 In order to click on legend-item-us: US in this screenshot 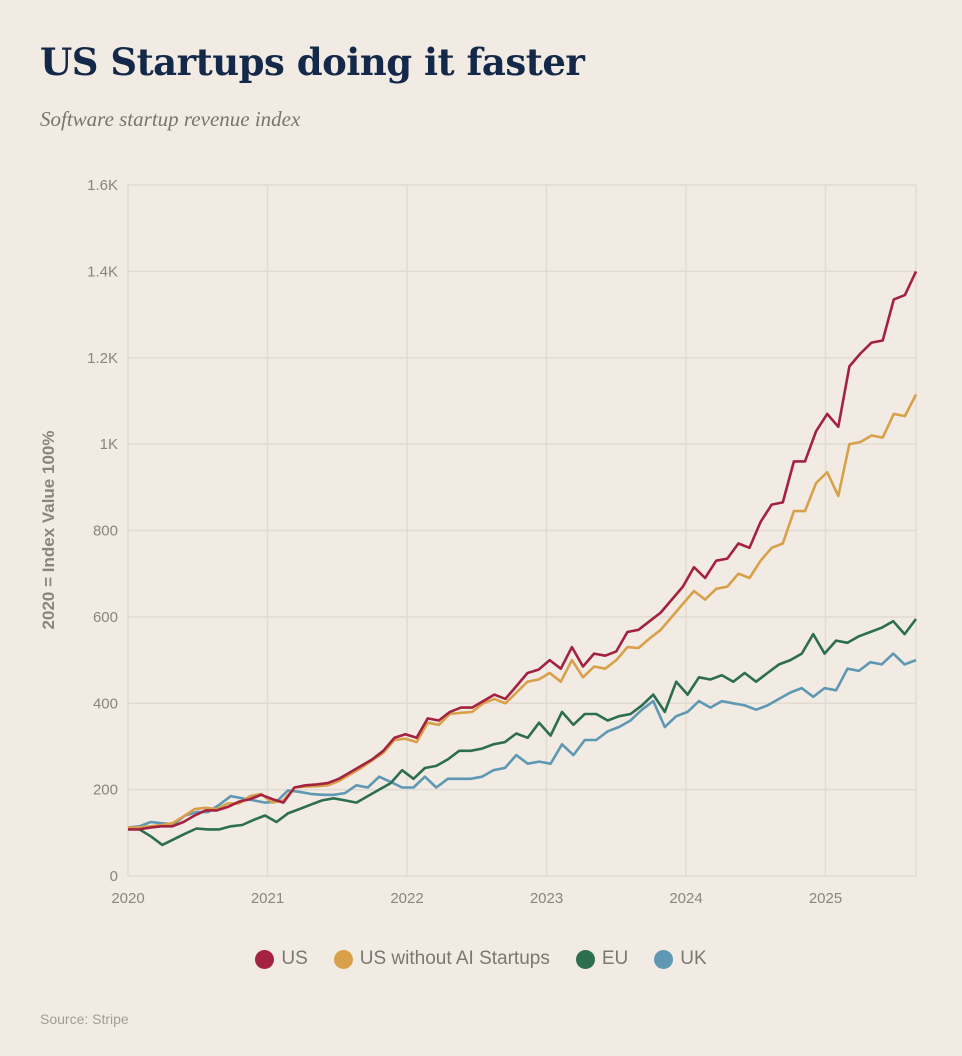, I will do `click(281, 959)`.